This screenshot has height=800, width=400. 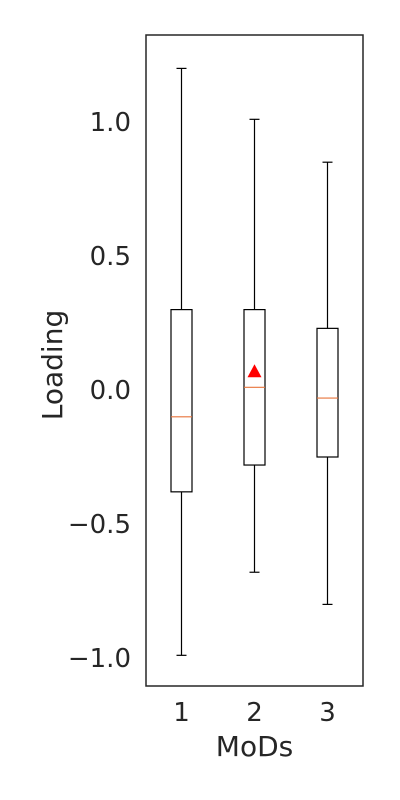 What do you see at coordinates (254, 746) in the screenshot?
I see `x-axis-label: MoDs` at bounding box center [254, 746].